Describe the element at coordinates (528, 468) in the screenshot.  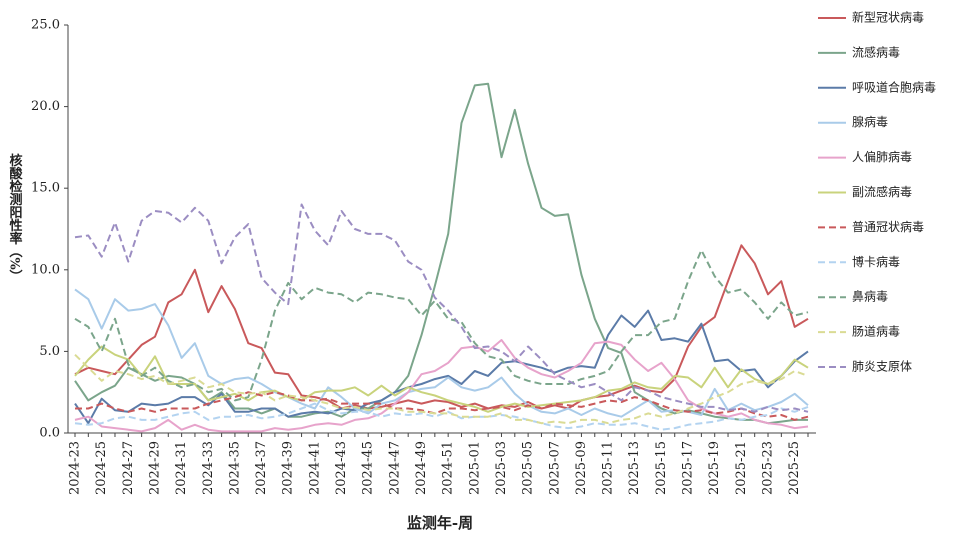
I see `x-tick-label: 2025-05` at that location.